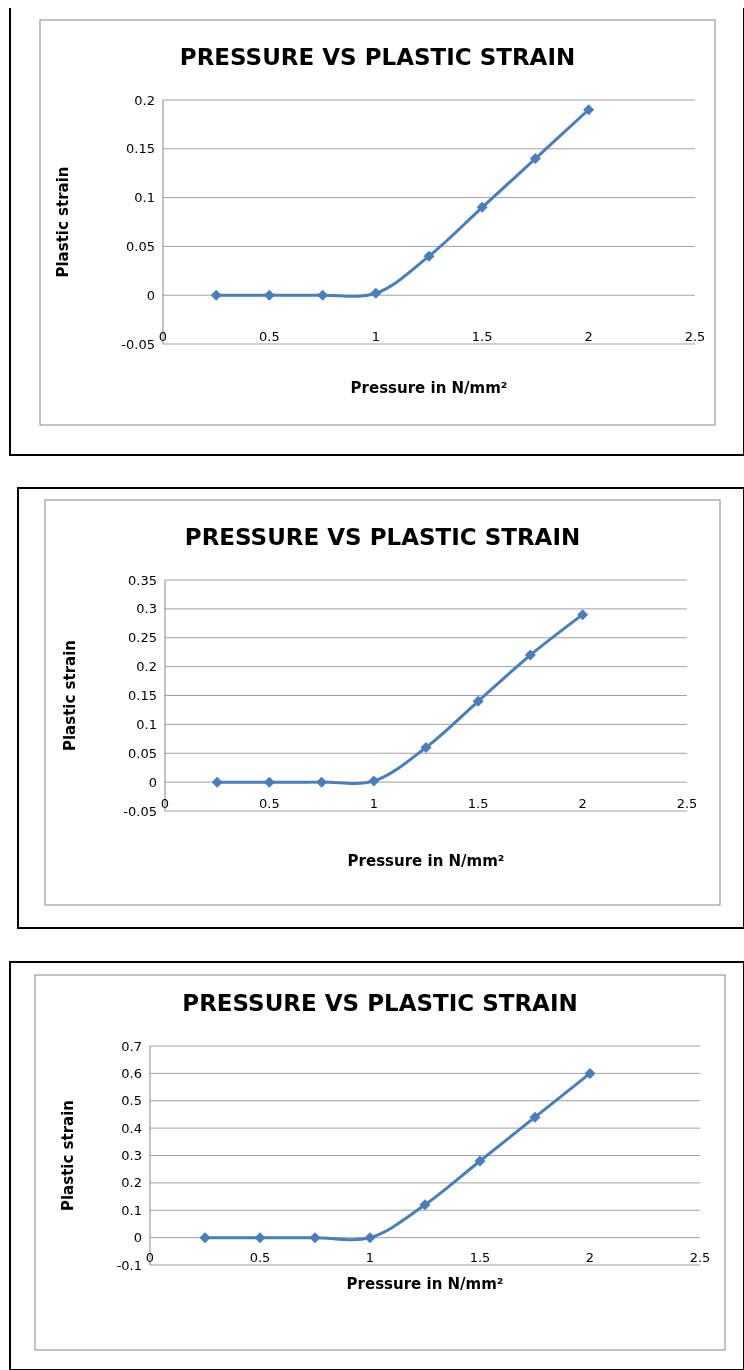 This screenshot has height=1370, width=744. Describe the element at coordinates (142, 580) in the screenshot. I see `y-tick-label: 0.35` at that location.